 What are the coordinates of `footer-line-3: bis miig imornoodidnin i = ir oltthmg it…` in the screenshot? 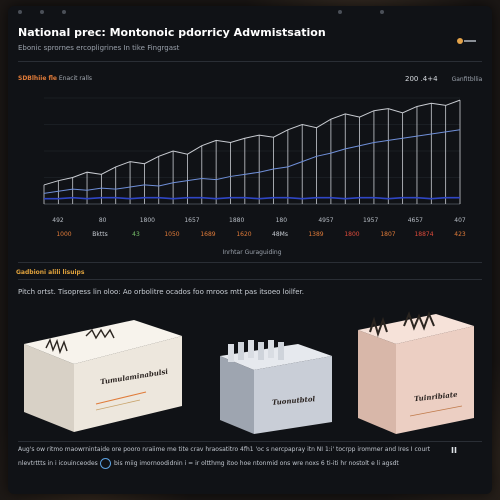 It's located at (256, 463).